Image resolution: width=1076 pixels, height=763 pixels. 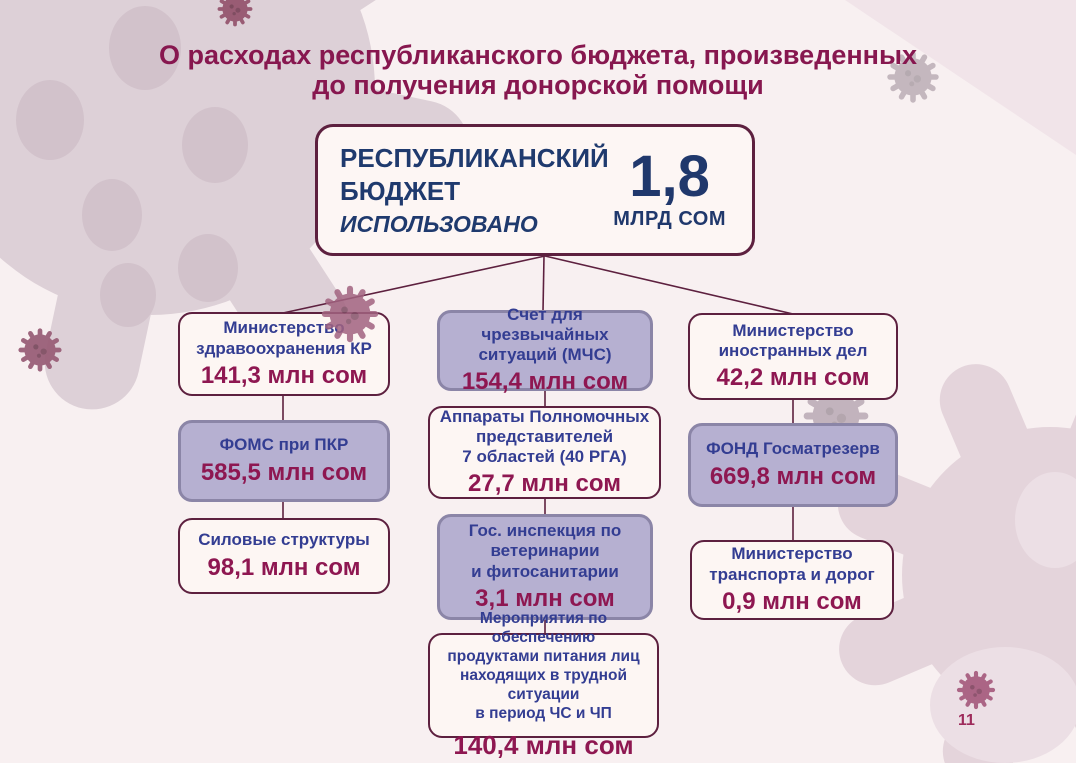 I want to click on org-box-r2: ФОНД Госматрезерв 669,8 млн сом, so click(x=793, y=465).